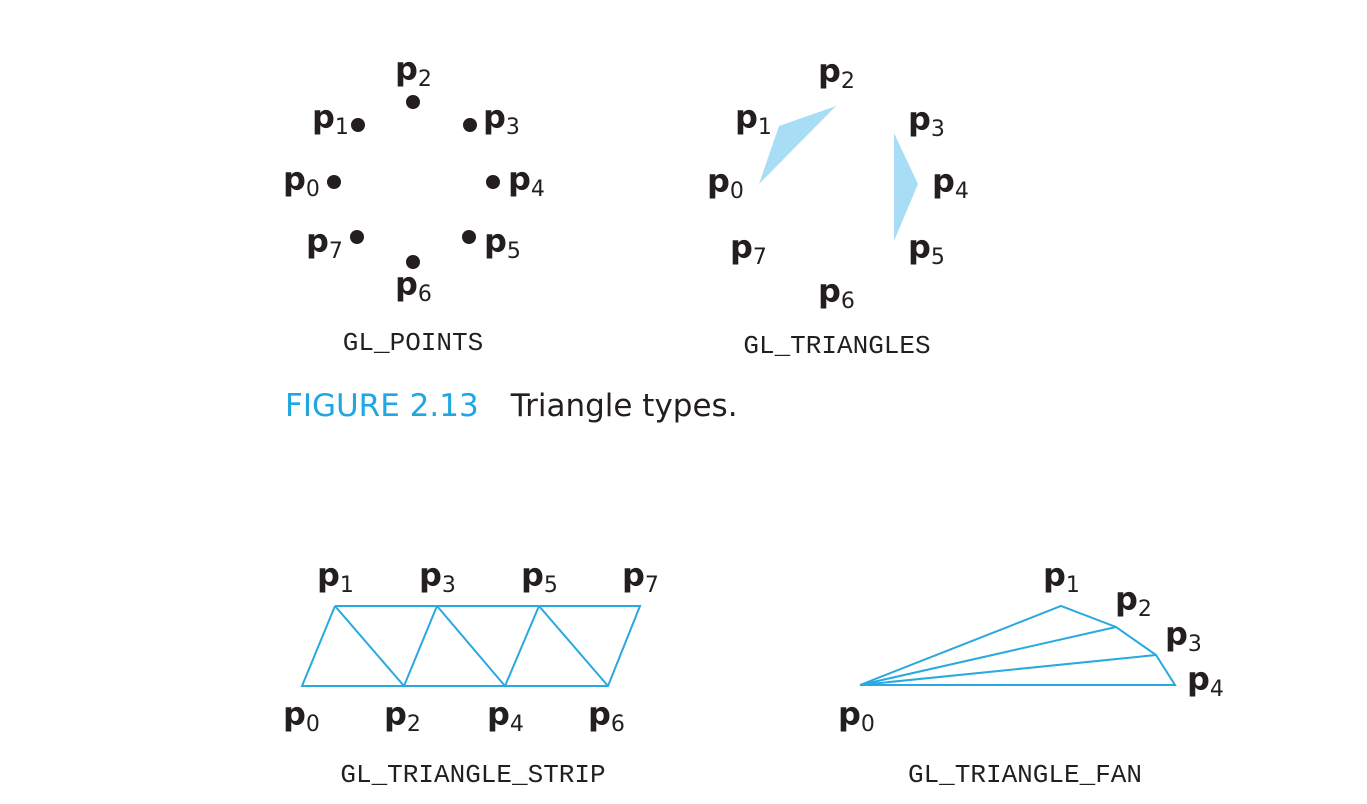  Describe the element at coordinates (369, 646) in the screenshot. I see `strip-edge-p1-p2` at that location.